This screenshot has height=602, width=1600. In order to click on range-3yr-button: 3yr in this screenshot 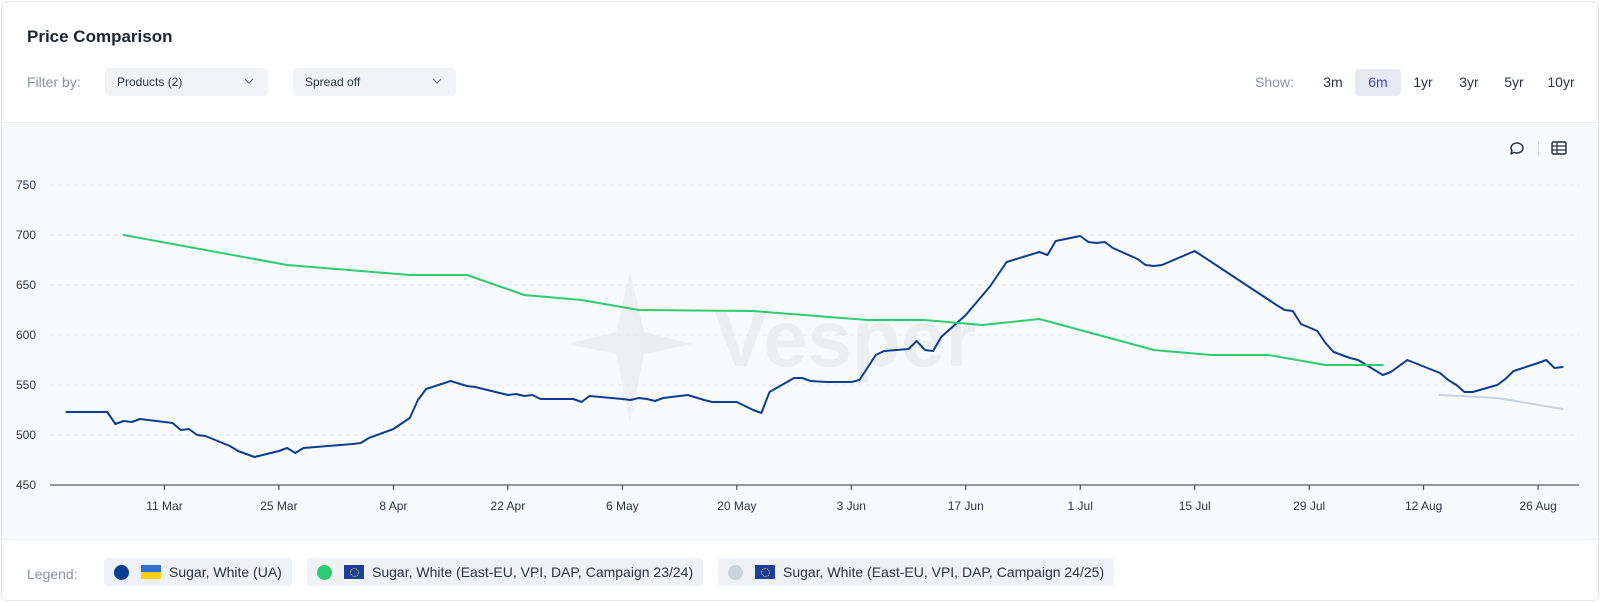, I will do `click(1469, 82)`.